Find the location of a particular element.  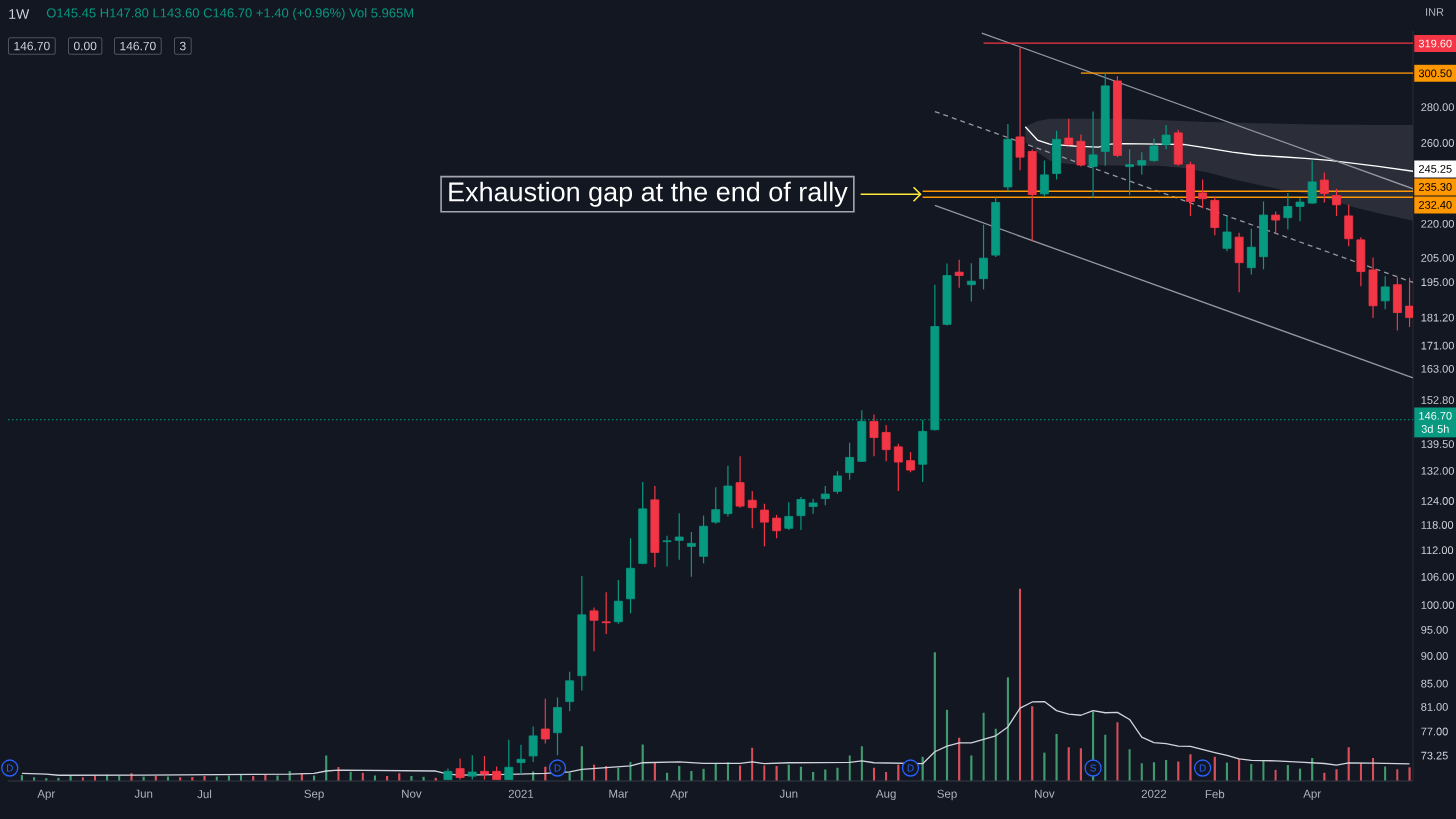

y-tick-label: 124.00 is located at coordinates (1437, 501).